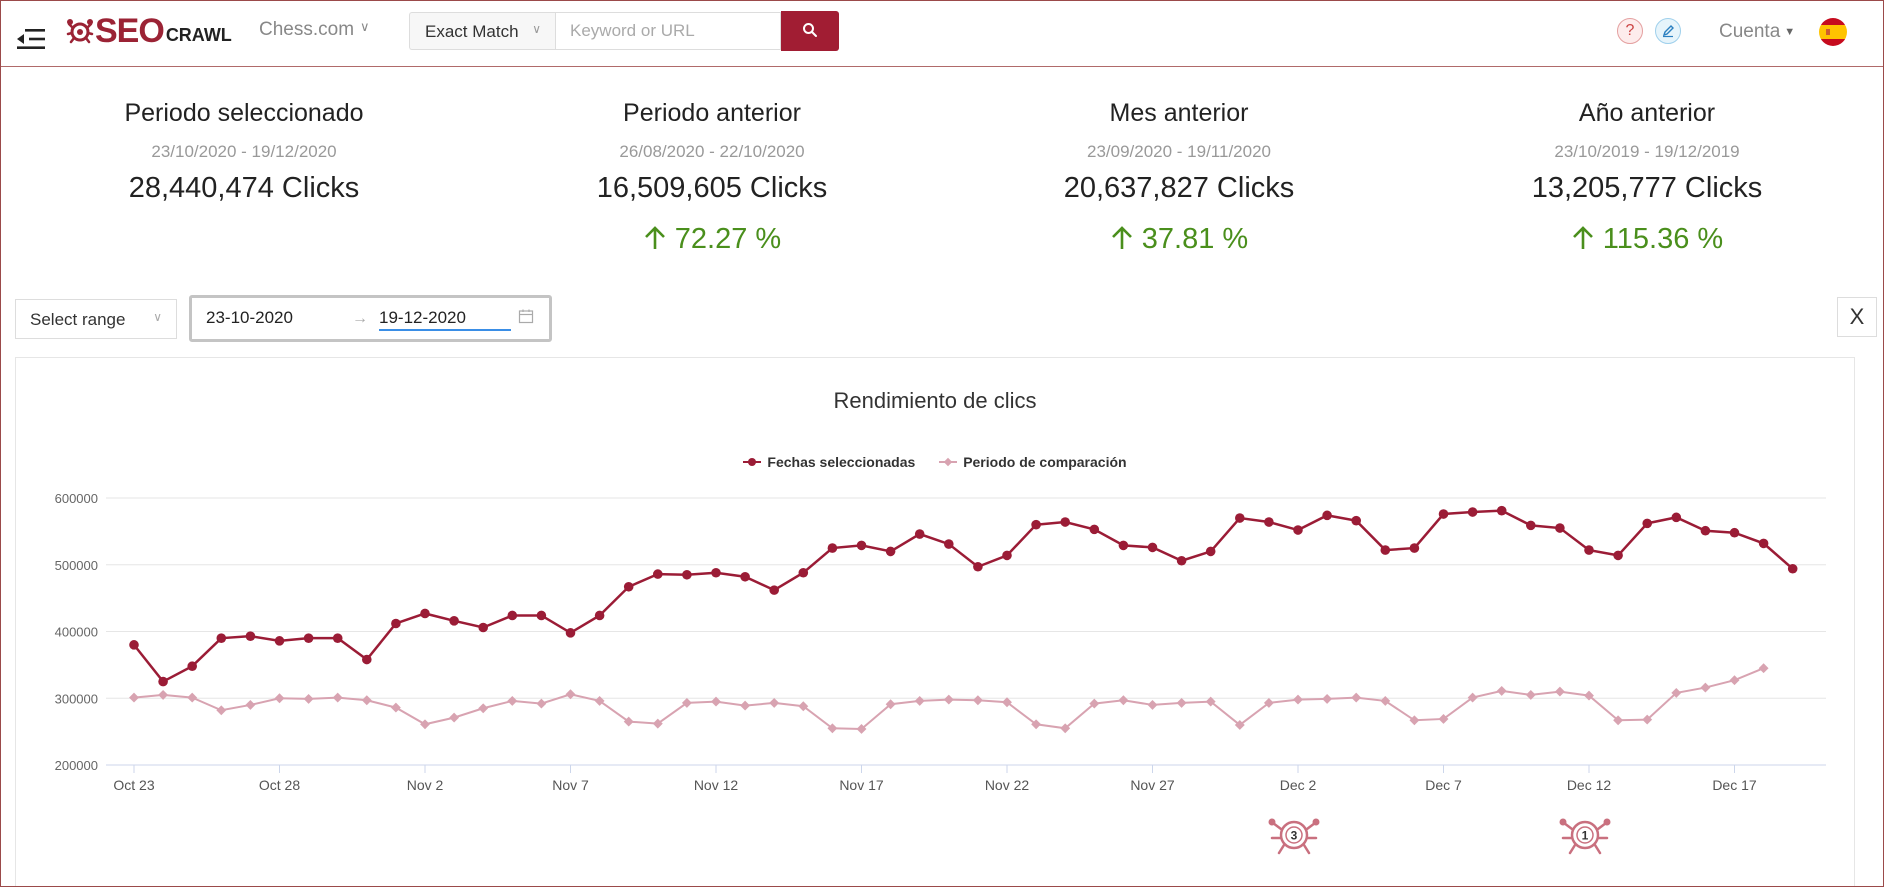 This screenshot has height=887, width=1884. I want to click on question-icon: ?, so click(1630, 31).